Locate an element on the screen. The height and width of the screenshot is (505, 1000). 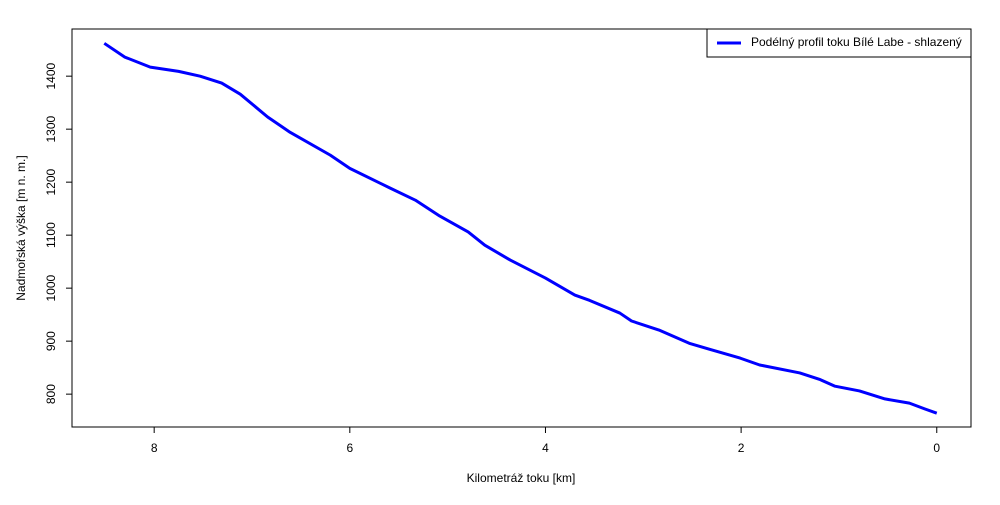
legend-box is located at coordinates (839, 43).